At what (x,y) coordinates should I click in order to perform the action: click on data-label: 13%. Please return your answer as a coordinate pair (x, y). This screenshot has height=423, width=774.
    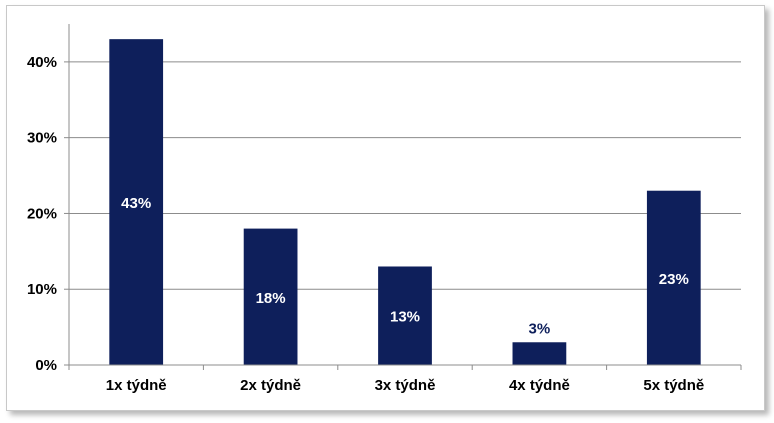
    Looking at the image, I should click on (405, 317).